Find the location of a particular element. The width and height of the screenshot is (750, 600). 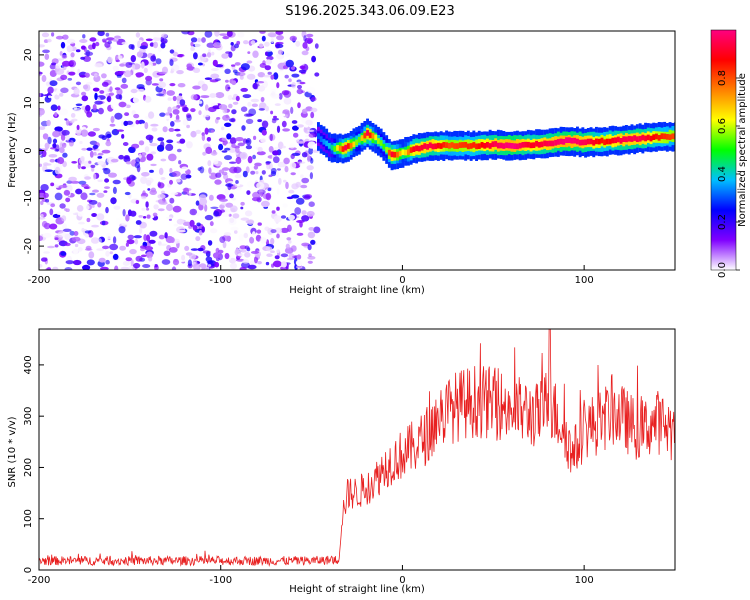

spectrogram-x-ticks: -200 -100 0 100 is located at coordinates (311, 275).